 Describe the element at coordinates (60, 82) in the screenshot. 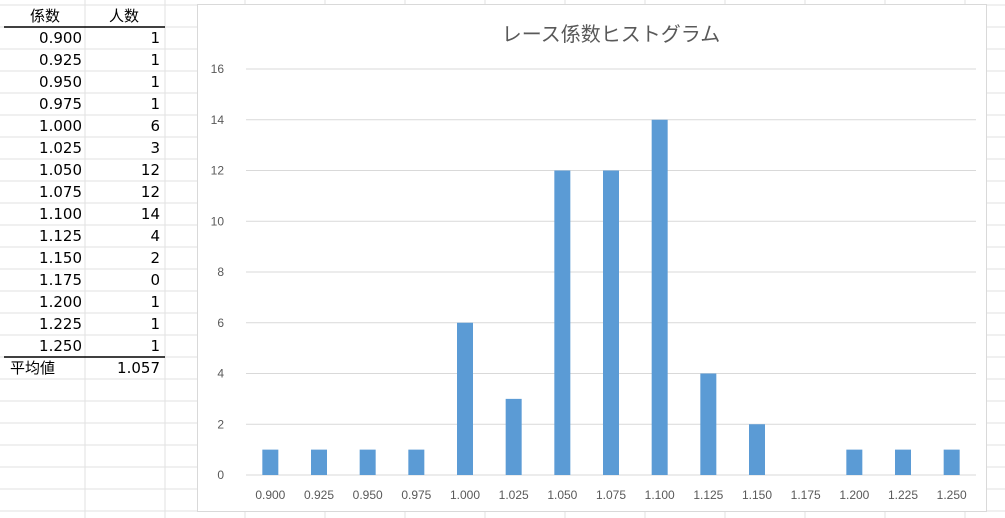

I see `cell-coefficient: 0.950` at that location.